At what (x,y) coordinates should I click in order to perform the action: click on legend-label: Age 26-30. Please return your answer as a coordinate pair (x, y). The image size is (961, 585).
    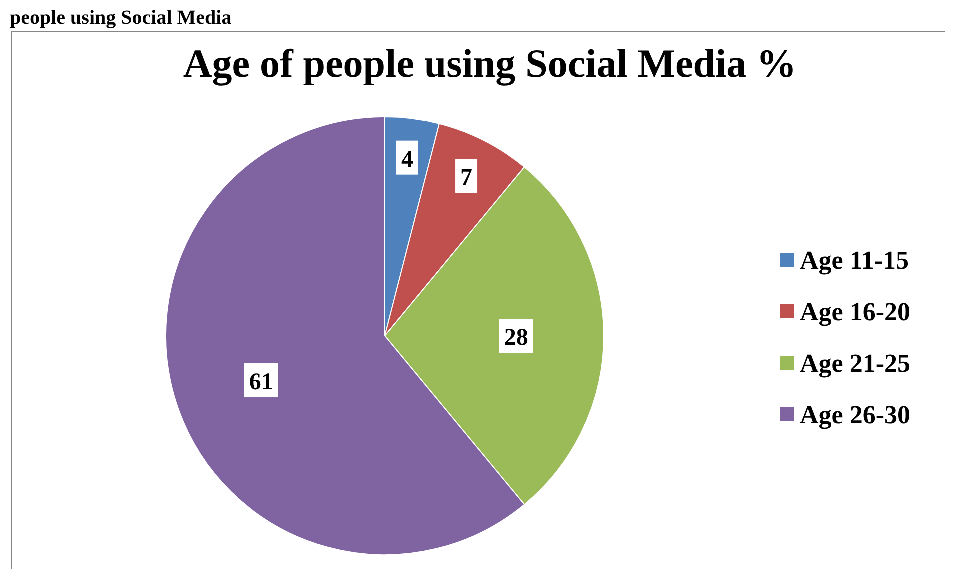
    Looking at the image, I should click on (855, 415).